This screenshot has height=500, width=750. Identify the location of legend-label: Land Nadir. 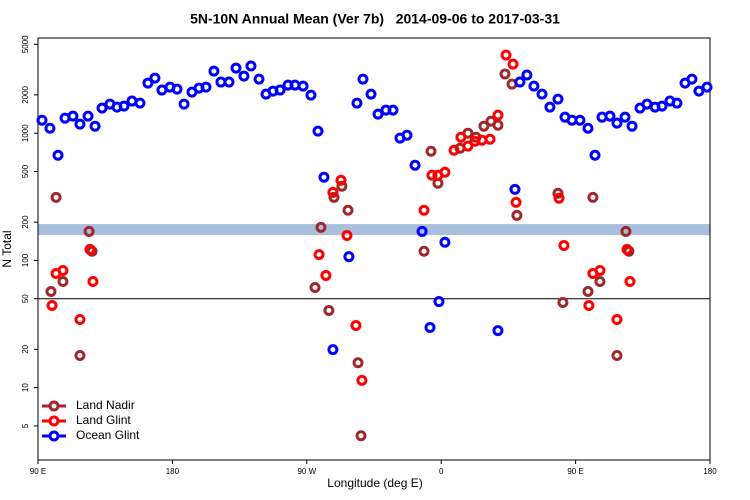
(105, 405).